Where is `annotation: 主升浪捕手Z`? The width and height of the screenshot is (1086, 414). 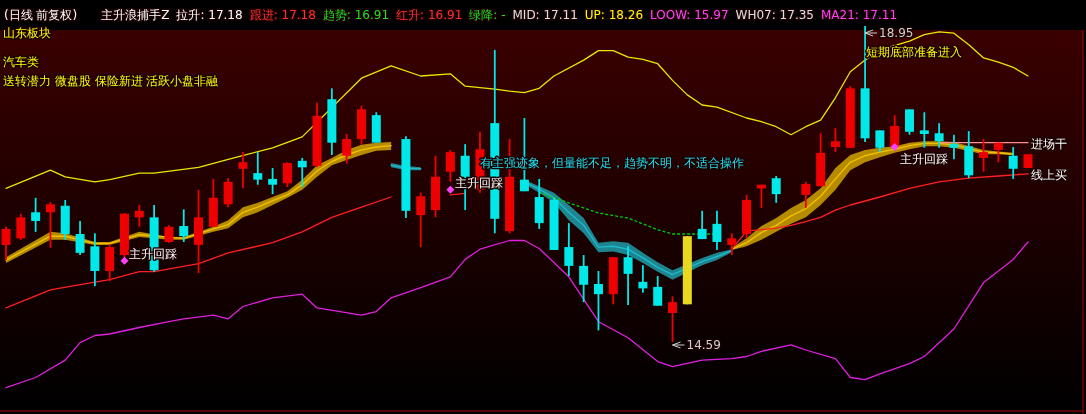 annotation: 主升浪捕手Z is located at coordinates (135, 15).